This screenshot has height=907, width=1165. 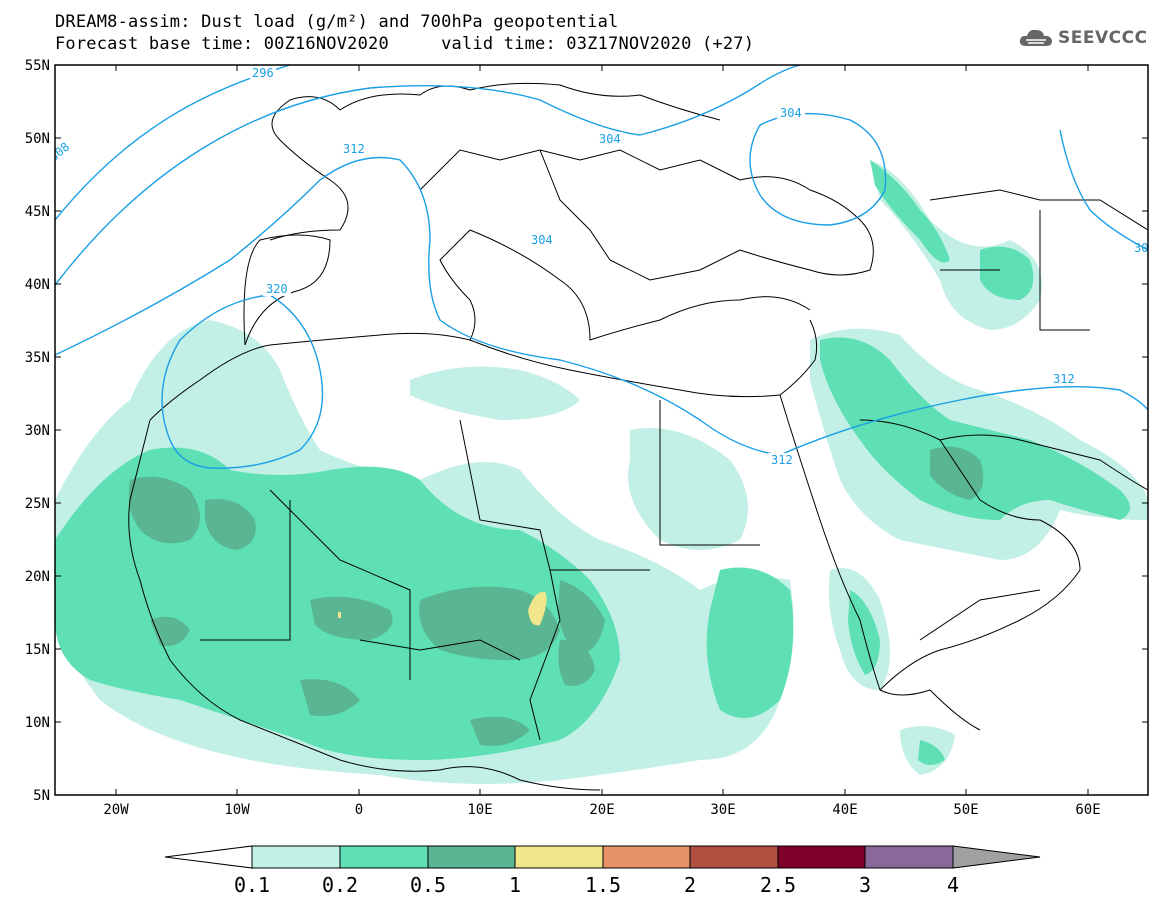 What do you see at coordinates (359, 810) in the screenshot?
I see `lon-tick-label: 0` at bounding box center [359, 810].